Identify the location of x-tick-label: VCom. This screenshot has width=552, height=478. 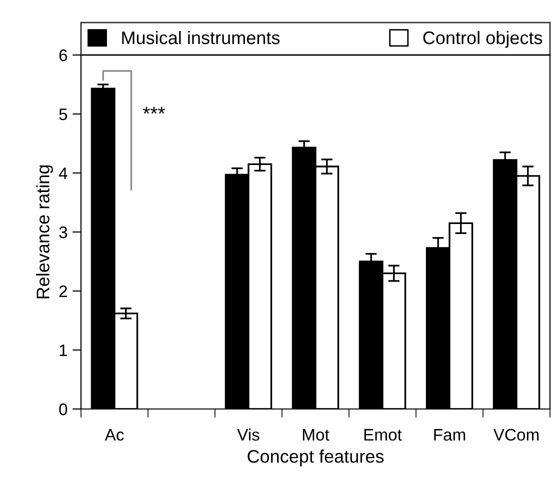
(516, 434).